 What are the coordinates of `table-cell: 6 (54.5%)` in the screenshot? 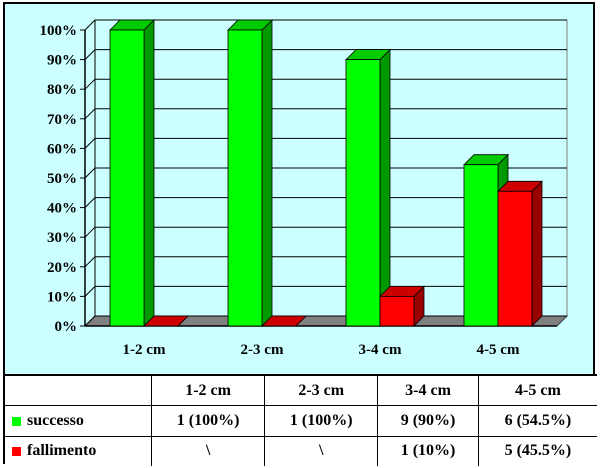 It's located at (537, 421).